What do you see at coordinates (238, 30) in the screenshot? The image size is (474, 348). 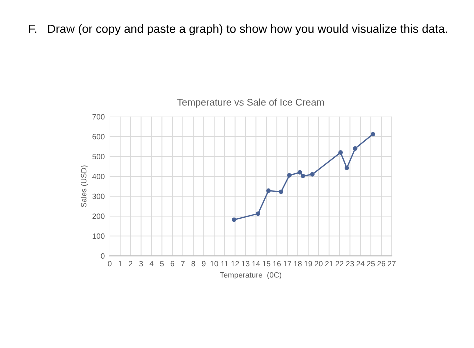 I see `text: F. Draw (or copy and paste a graph) to show how you would visualize this data.` at bounding box center [238, 30].